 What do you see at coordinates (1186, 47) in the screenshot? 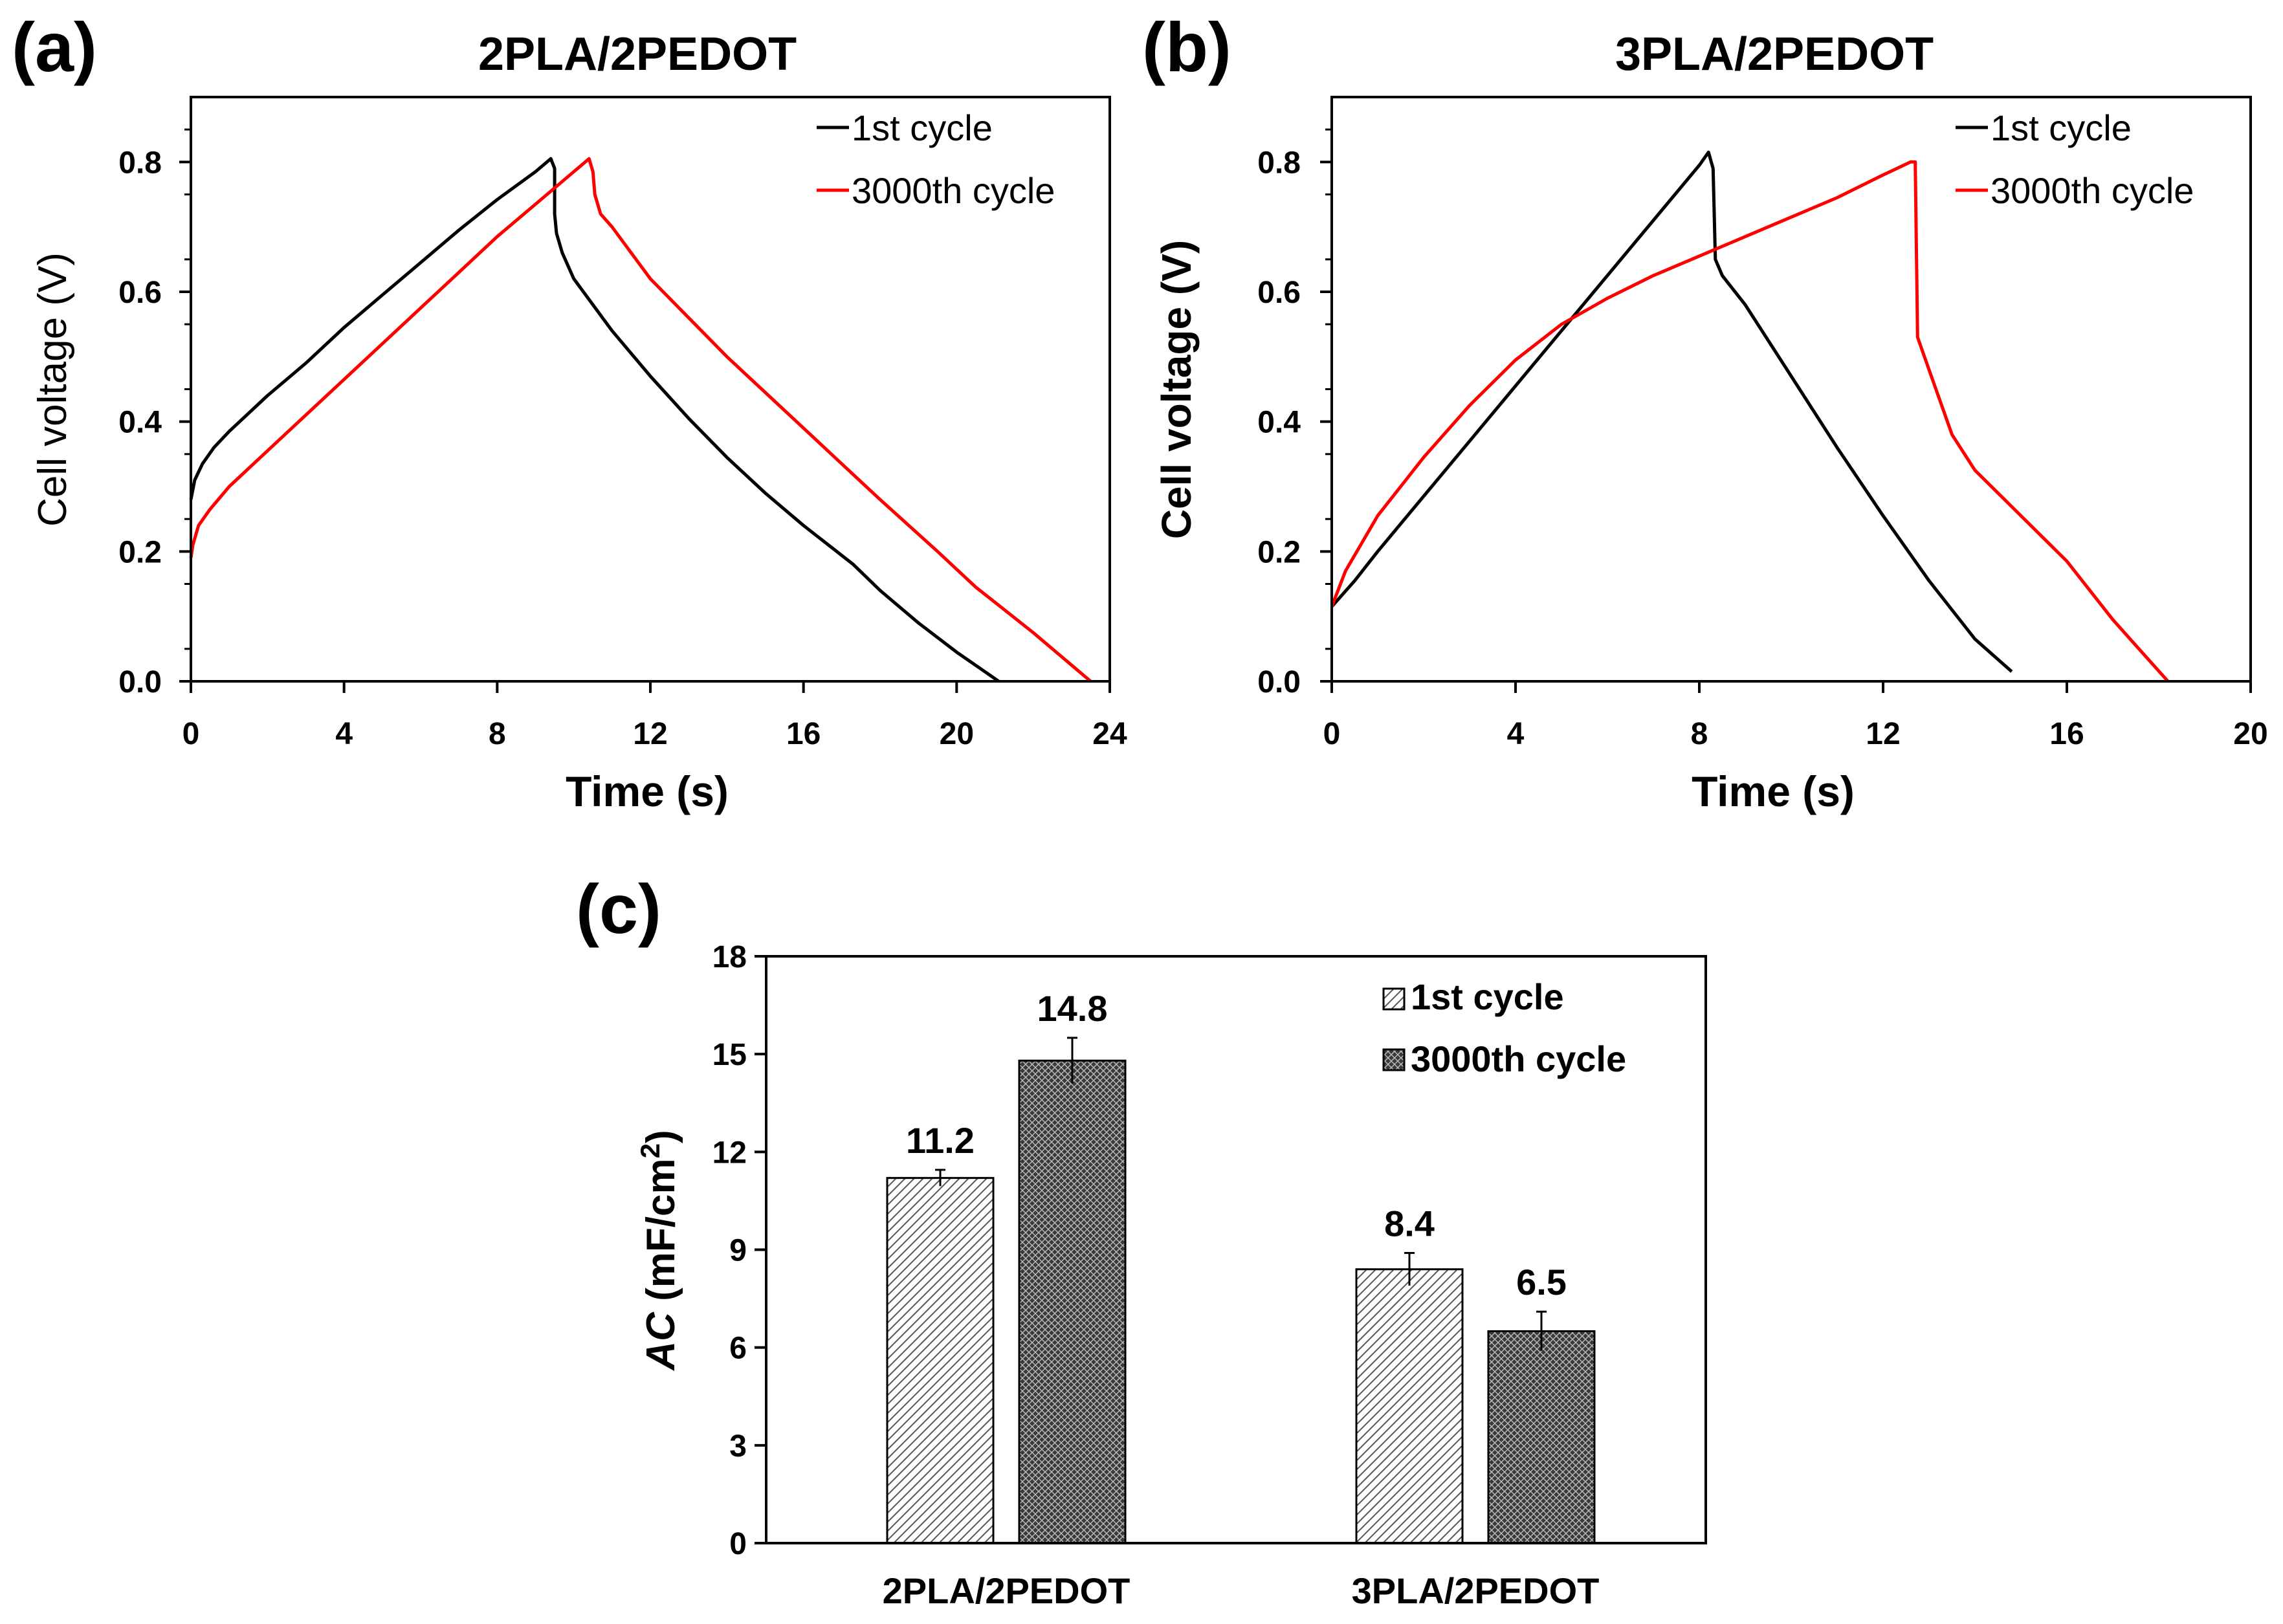
I see `panel-label: (b)` at bounding box center [1186, 47].